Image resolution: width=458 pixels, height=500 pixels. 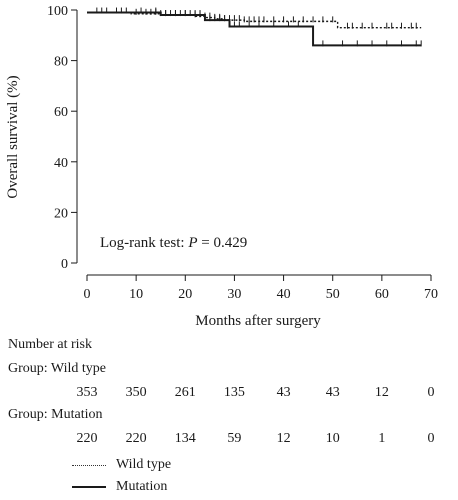 I want to click on risk-table-title: Number at risk, so click(x=50, y=344).